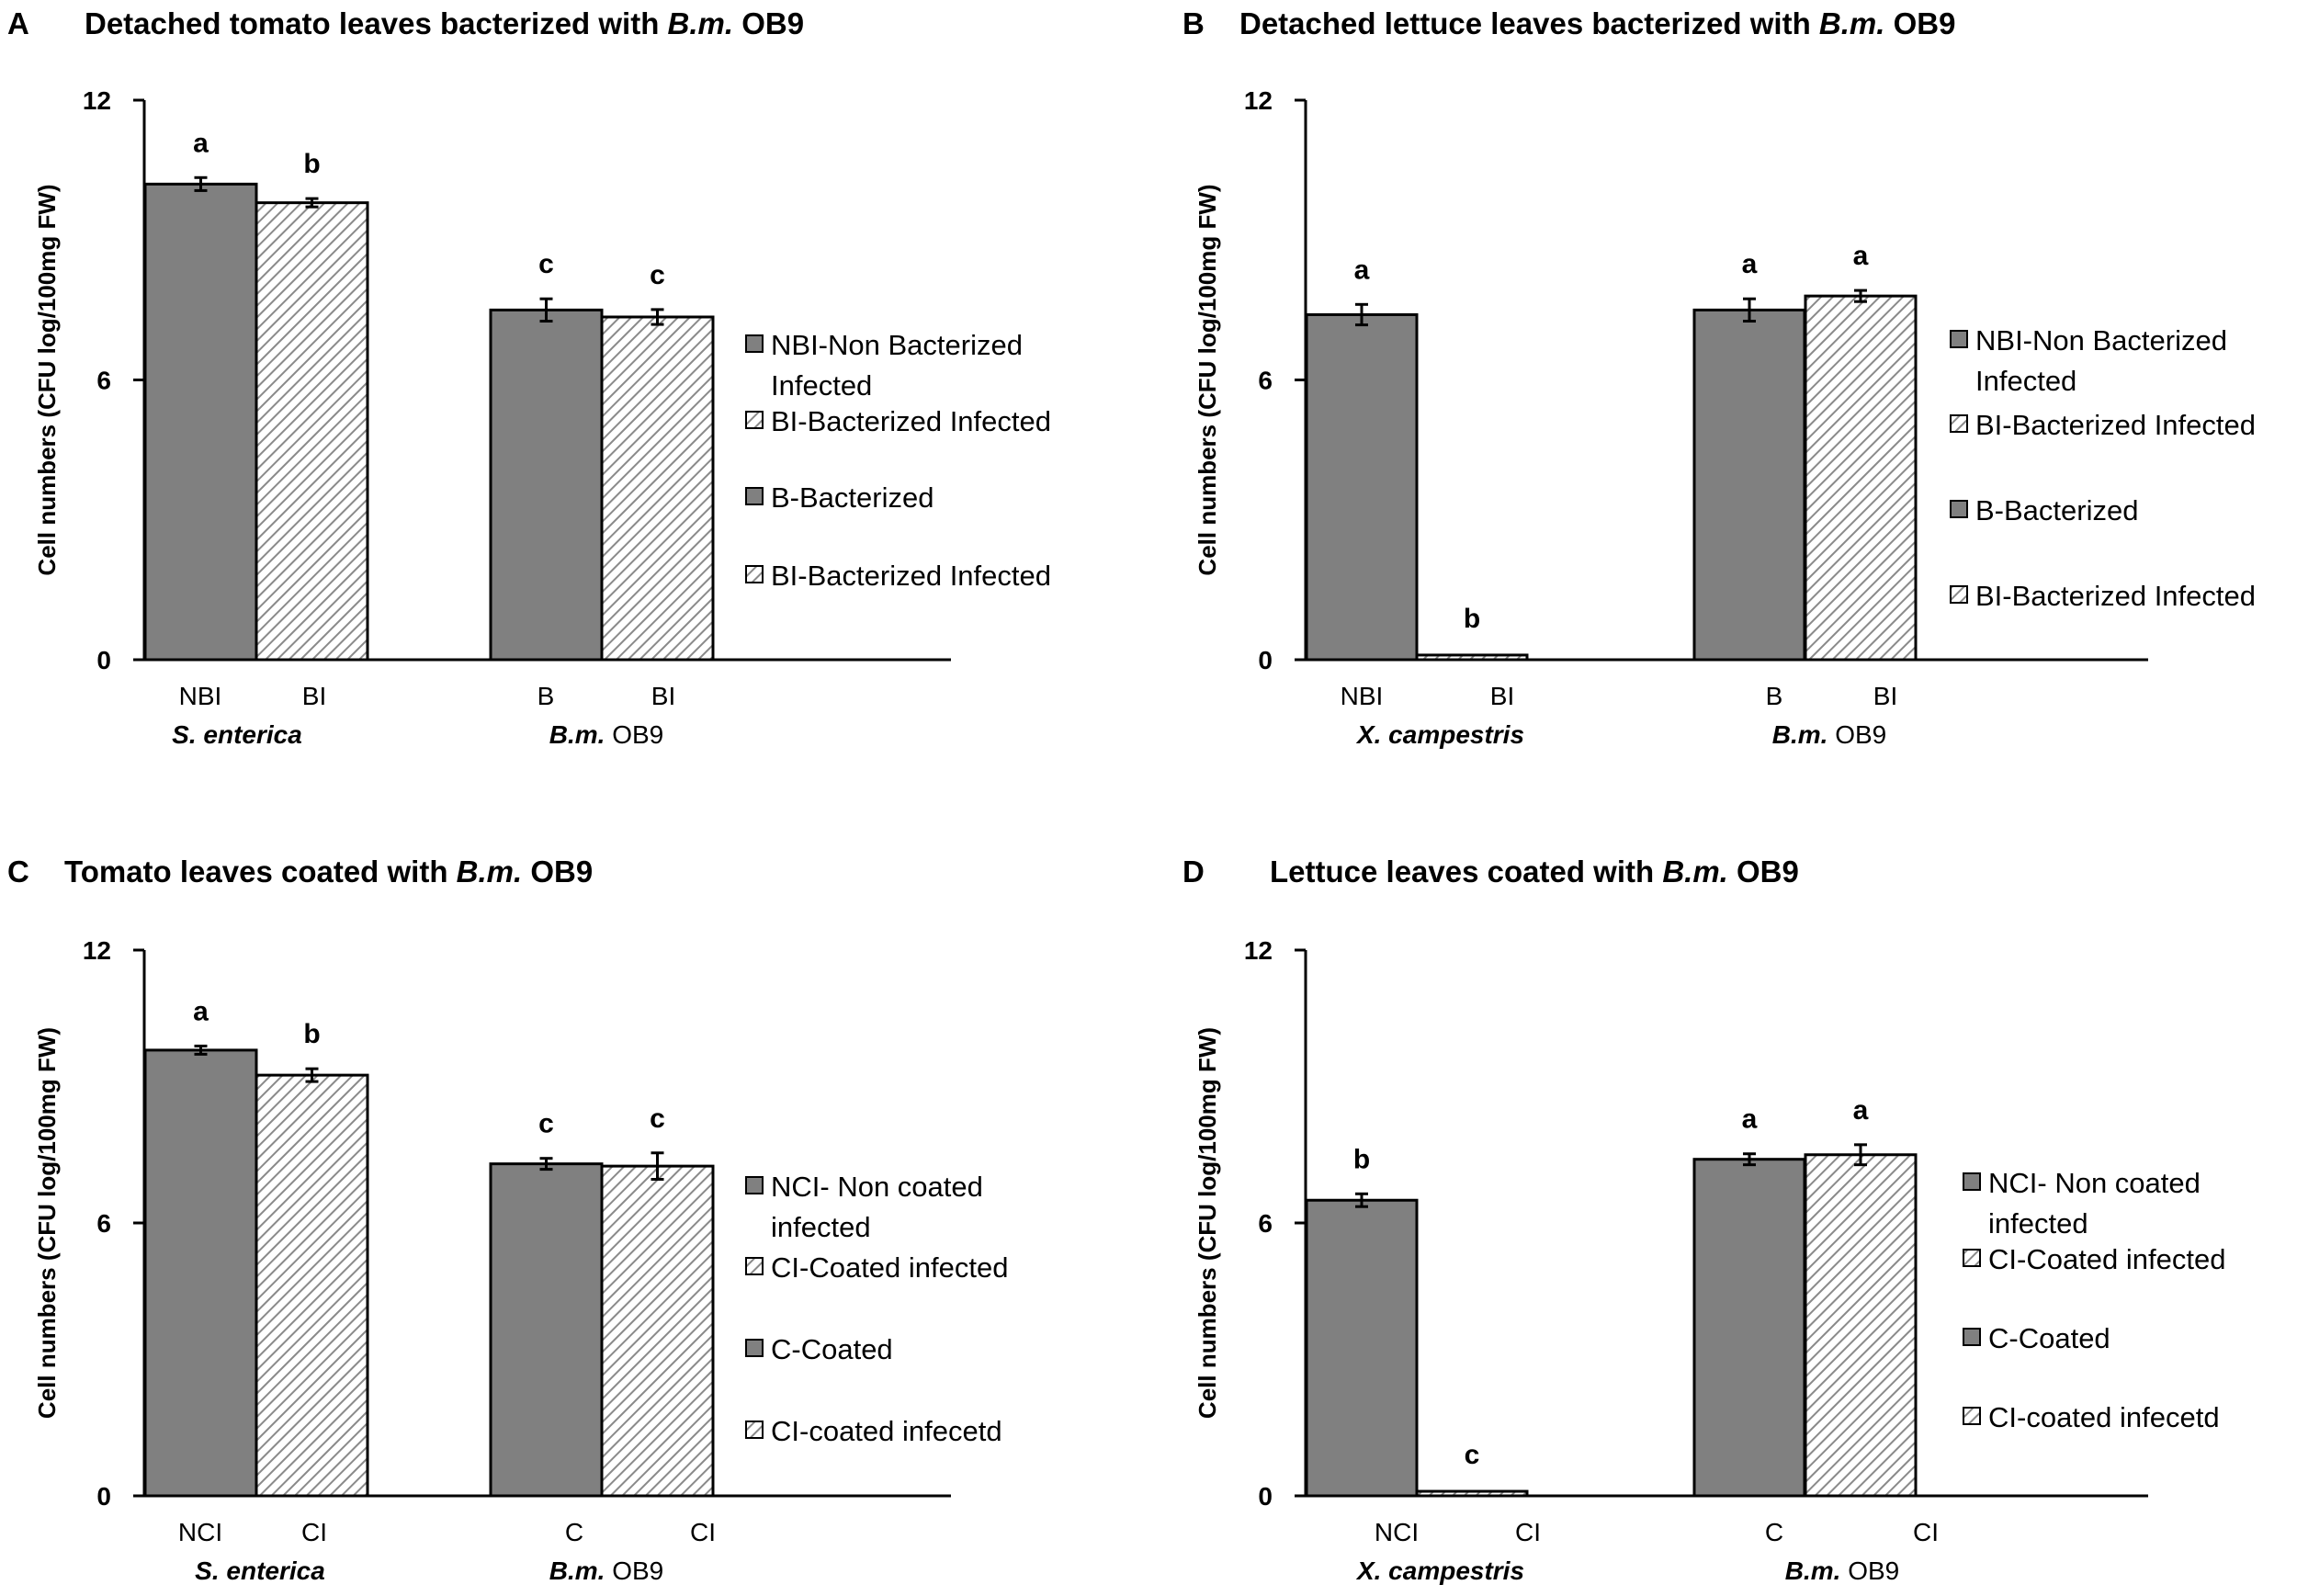 The image size is (2297, 1596). I want to click on legend-label: CI-coated infecetd, so click(886, 1431).